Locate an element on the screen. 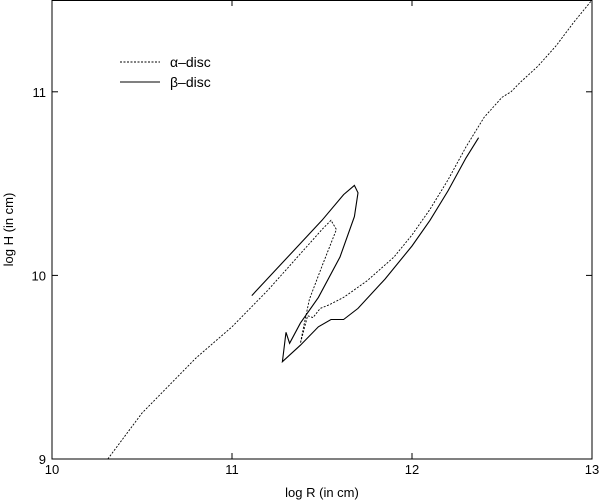  y-tick-label: 9 is located at coordinates (42, 459).